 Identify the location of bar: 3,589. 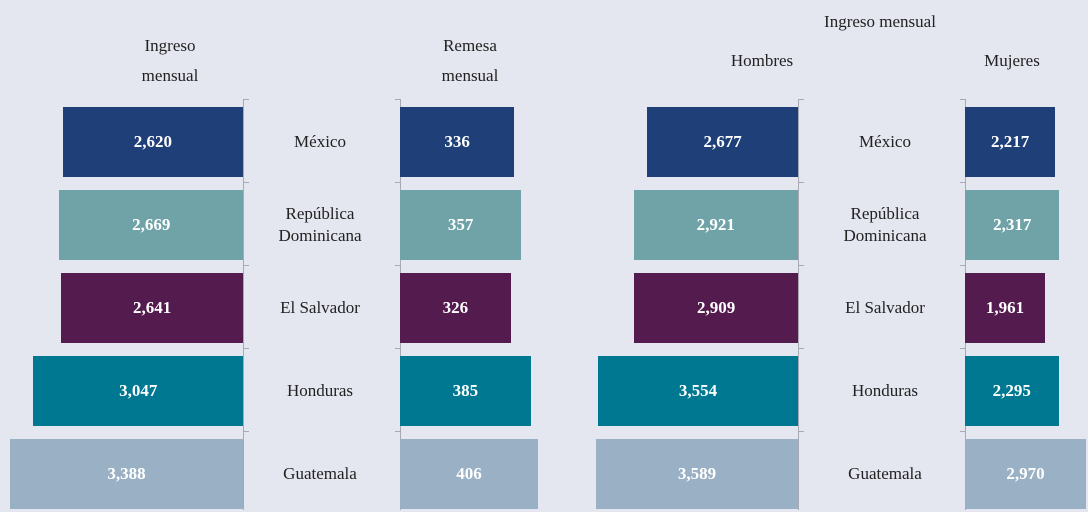
(697, 474).